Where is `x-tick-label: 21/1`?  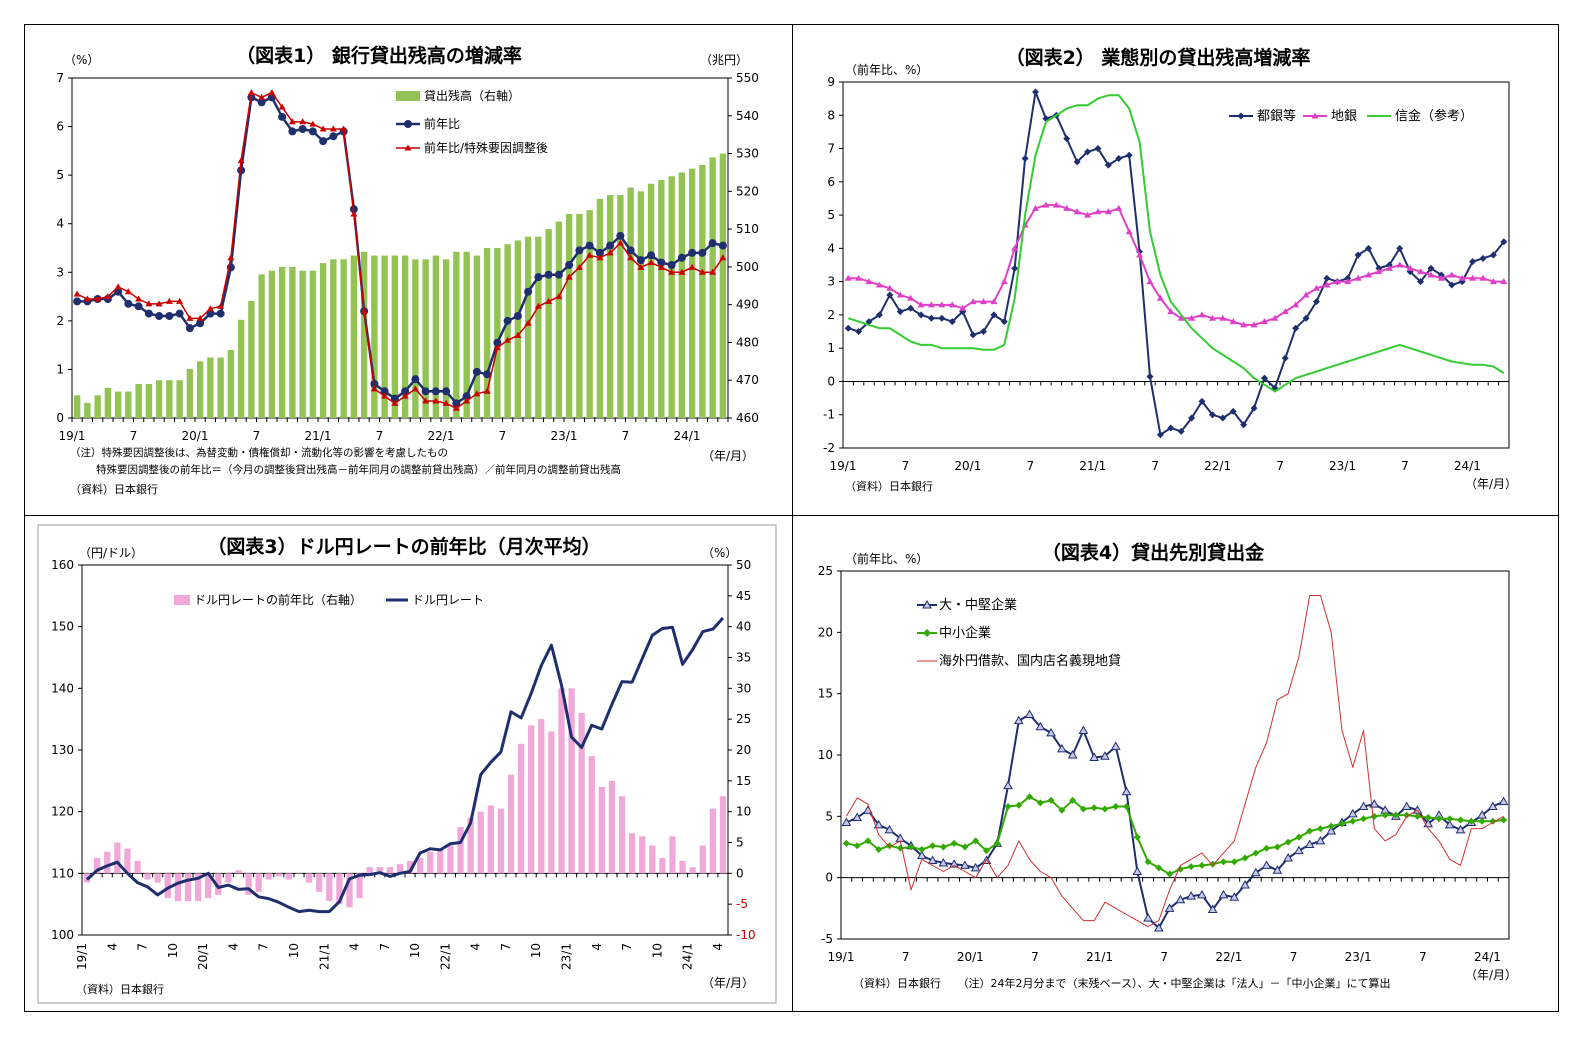 x-tick-label: 21/1 is located at coordinates (324, 956).